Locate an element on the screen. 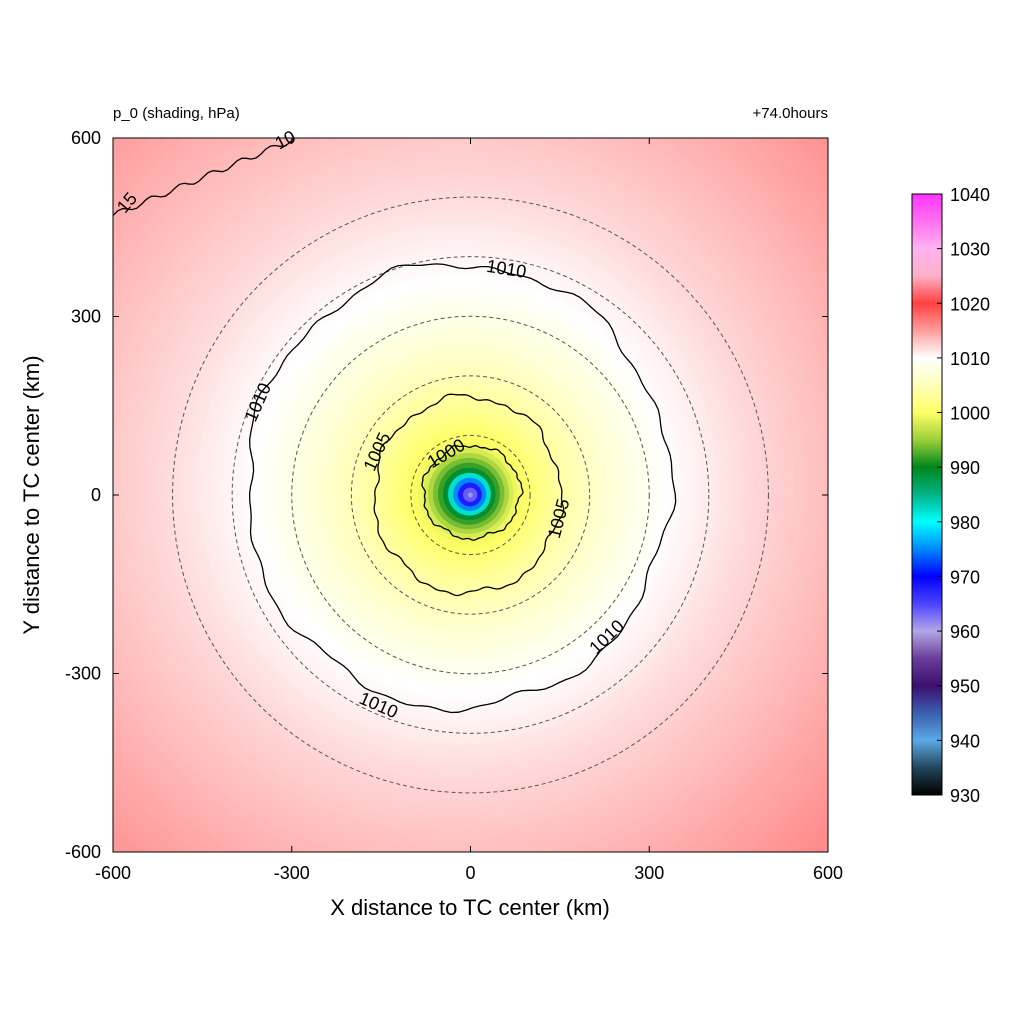 The height and width of the screenshot is (1024, 1024). colorbar-tick-label: 1040 is located at coordinates (970, 195).